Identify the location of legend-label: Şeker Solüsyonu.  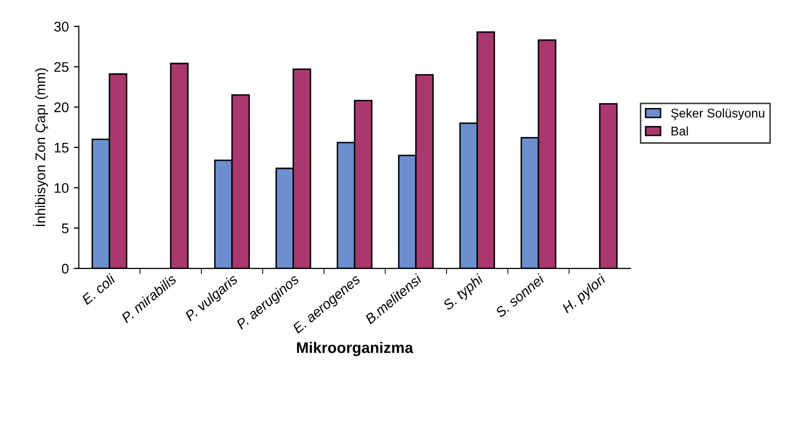
(717, 114).